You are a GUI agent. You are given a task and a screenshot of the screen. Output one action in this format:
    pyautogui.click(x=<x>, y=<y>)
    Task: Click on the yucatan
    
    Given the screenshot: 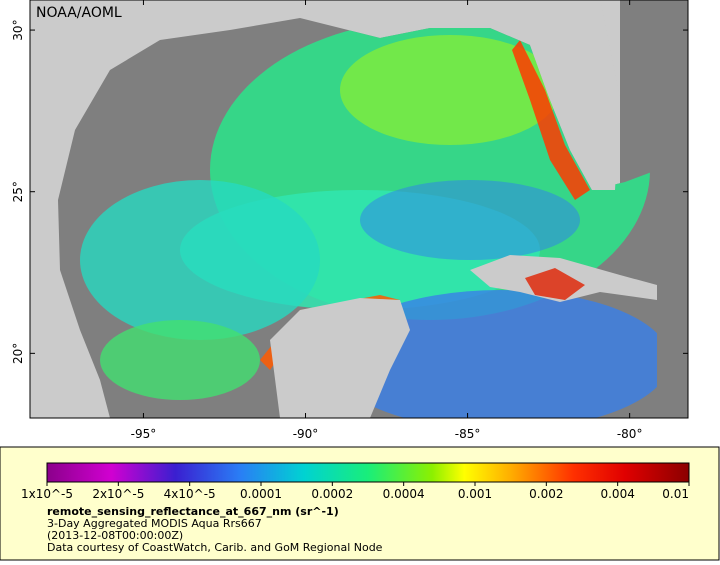 What is the action you would take?
    pyautogui.click(x=340, y=358)
    